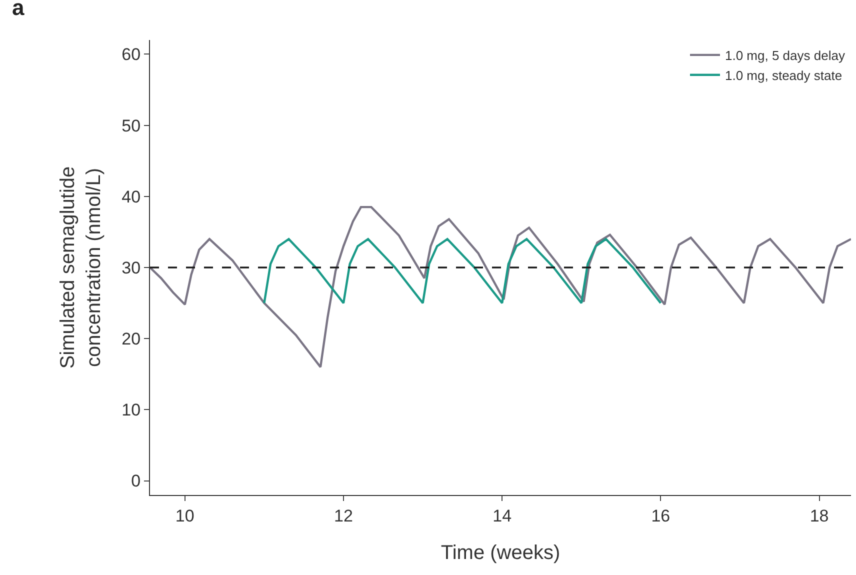  Describe the element at coordinates (131, 410) in the screenshot. I see `y-tick-label: 10` at that location.